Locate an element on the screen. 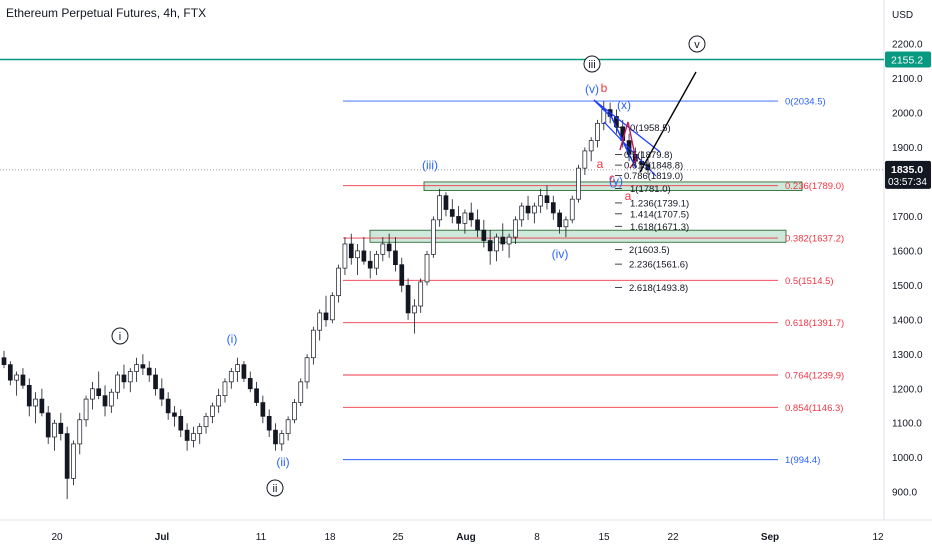 The height and width of the screenshot is (550, 932). fib-level-label: 0.764(1239.9) is located at coordinates (814, 376).